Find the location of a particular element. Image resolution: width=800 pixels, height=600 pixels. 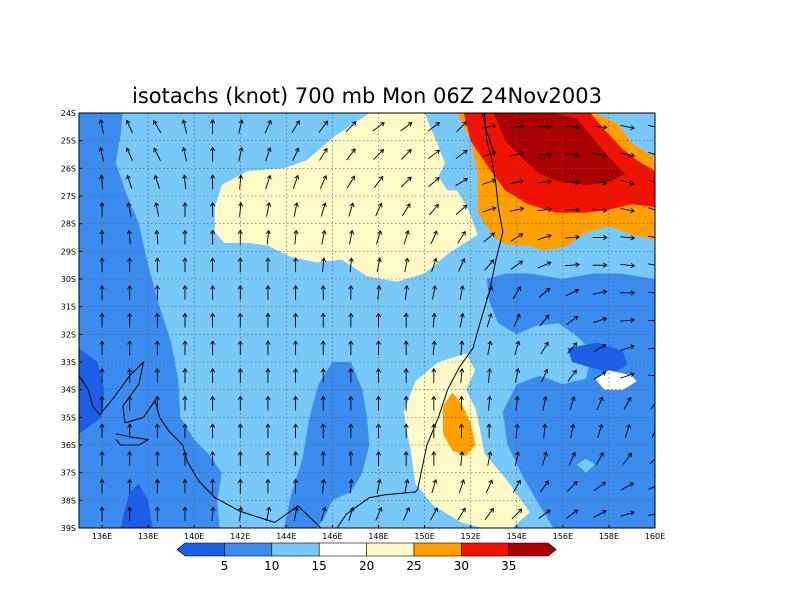

x-tick-label: 138E is located at coordinates (148, 536).